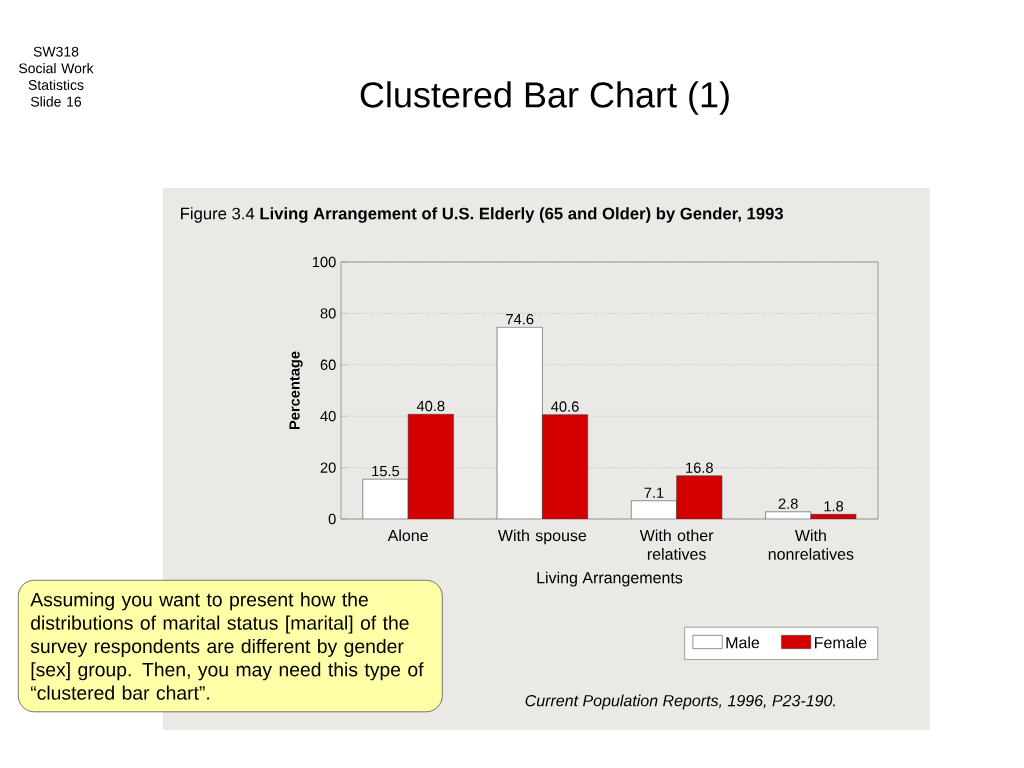 The height and width of the screenshot is (768, 1024). Describe the element at coordinates (610, 579) in the screenshot. I see `x-axis-title: Living Arrangements` at that location.